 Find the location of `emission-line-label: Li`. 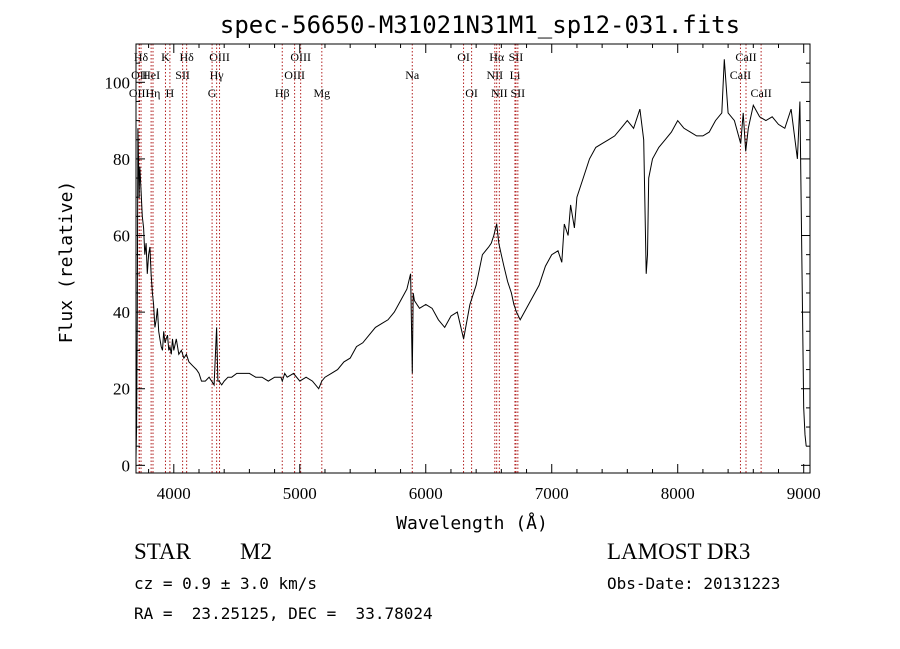

emission-line-label: Li is located at coordinates (515, 75).